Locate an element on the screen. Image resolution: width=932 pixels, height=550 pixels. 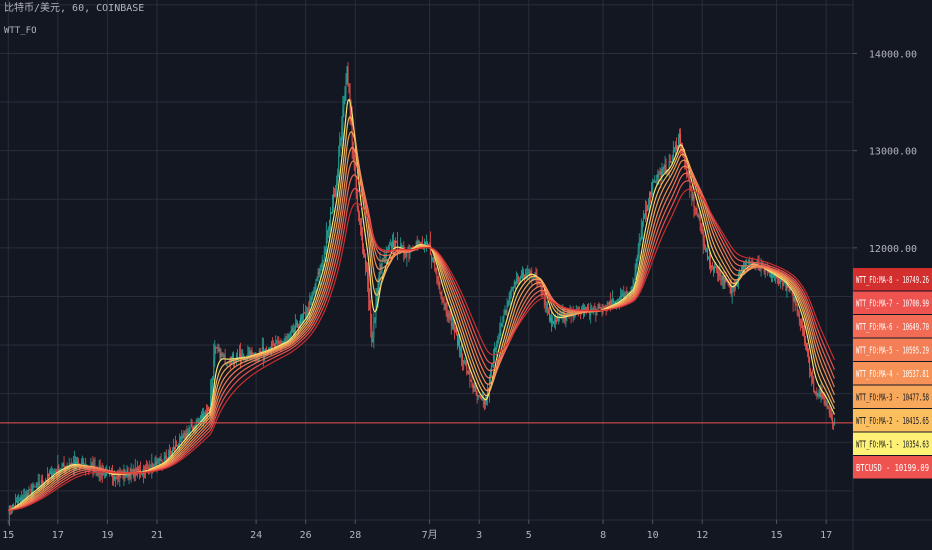
x-tick-label: 24 is located at coordinates (256, 535).